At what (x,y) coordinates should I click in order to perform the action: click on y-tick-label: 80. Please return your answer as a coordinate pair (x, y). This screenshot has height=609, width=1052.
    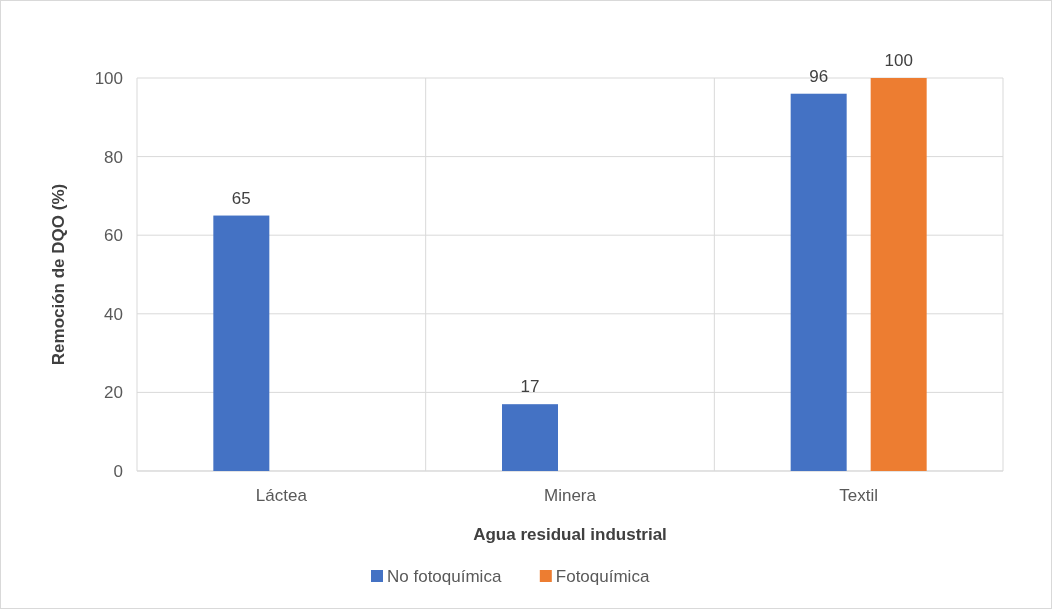
    Looking at the image, I should click on (113, 157).